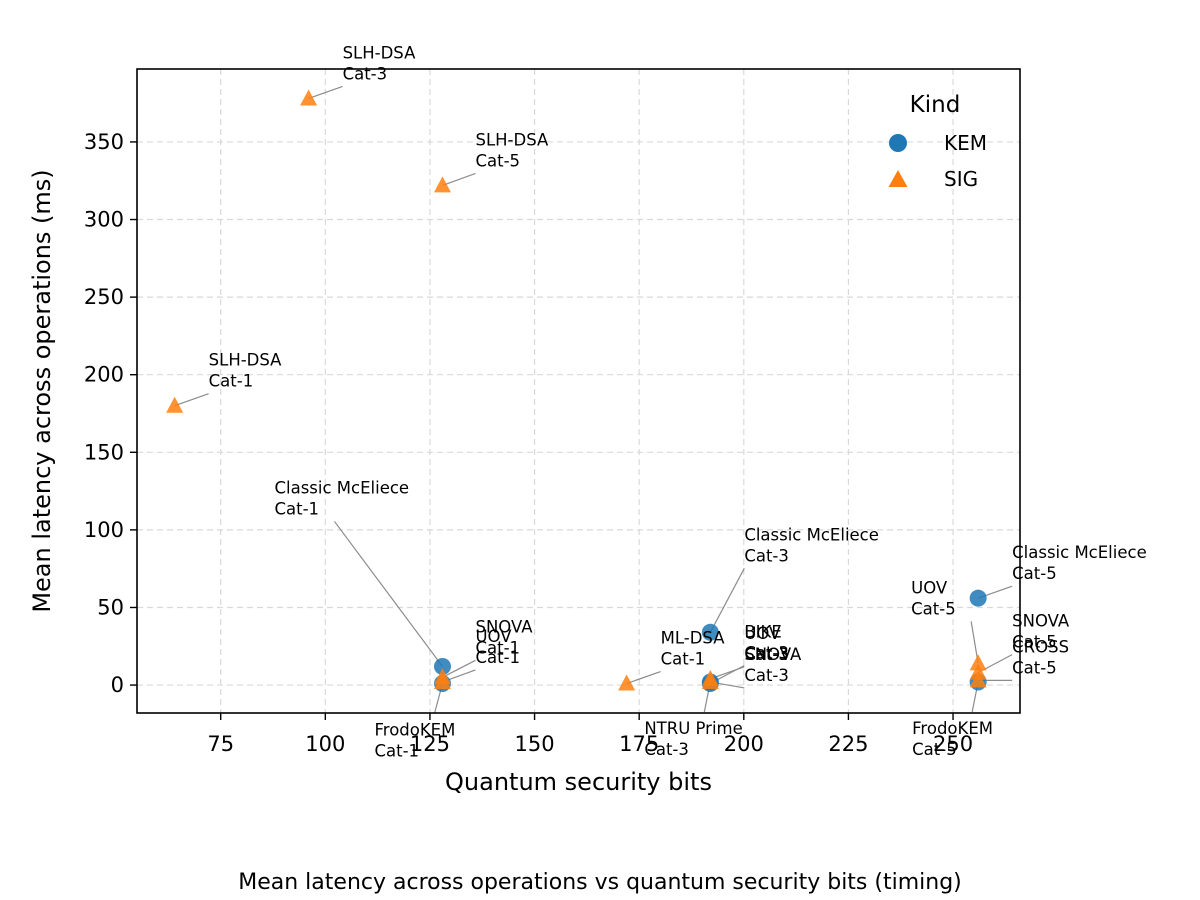  I want to click on y-tick-label: 350, so click(104, 142).